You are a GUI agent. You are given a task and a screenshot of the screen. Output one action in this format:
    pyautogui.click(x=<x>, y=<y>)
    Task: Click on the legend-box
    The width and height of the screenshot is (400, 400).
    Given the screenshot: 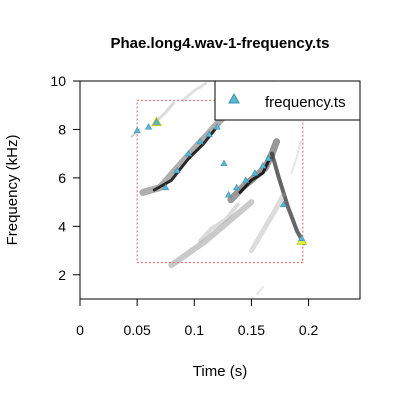 What is the action you would take?
    pyautogui.click(x=287, y=100)
    